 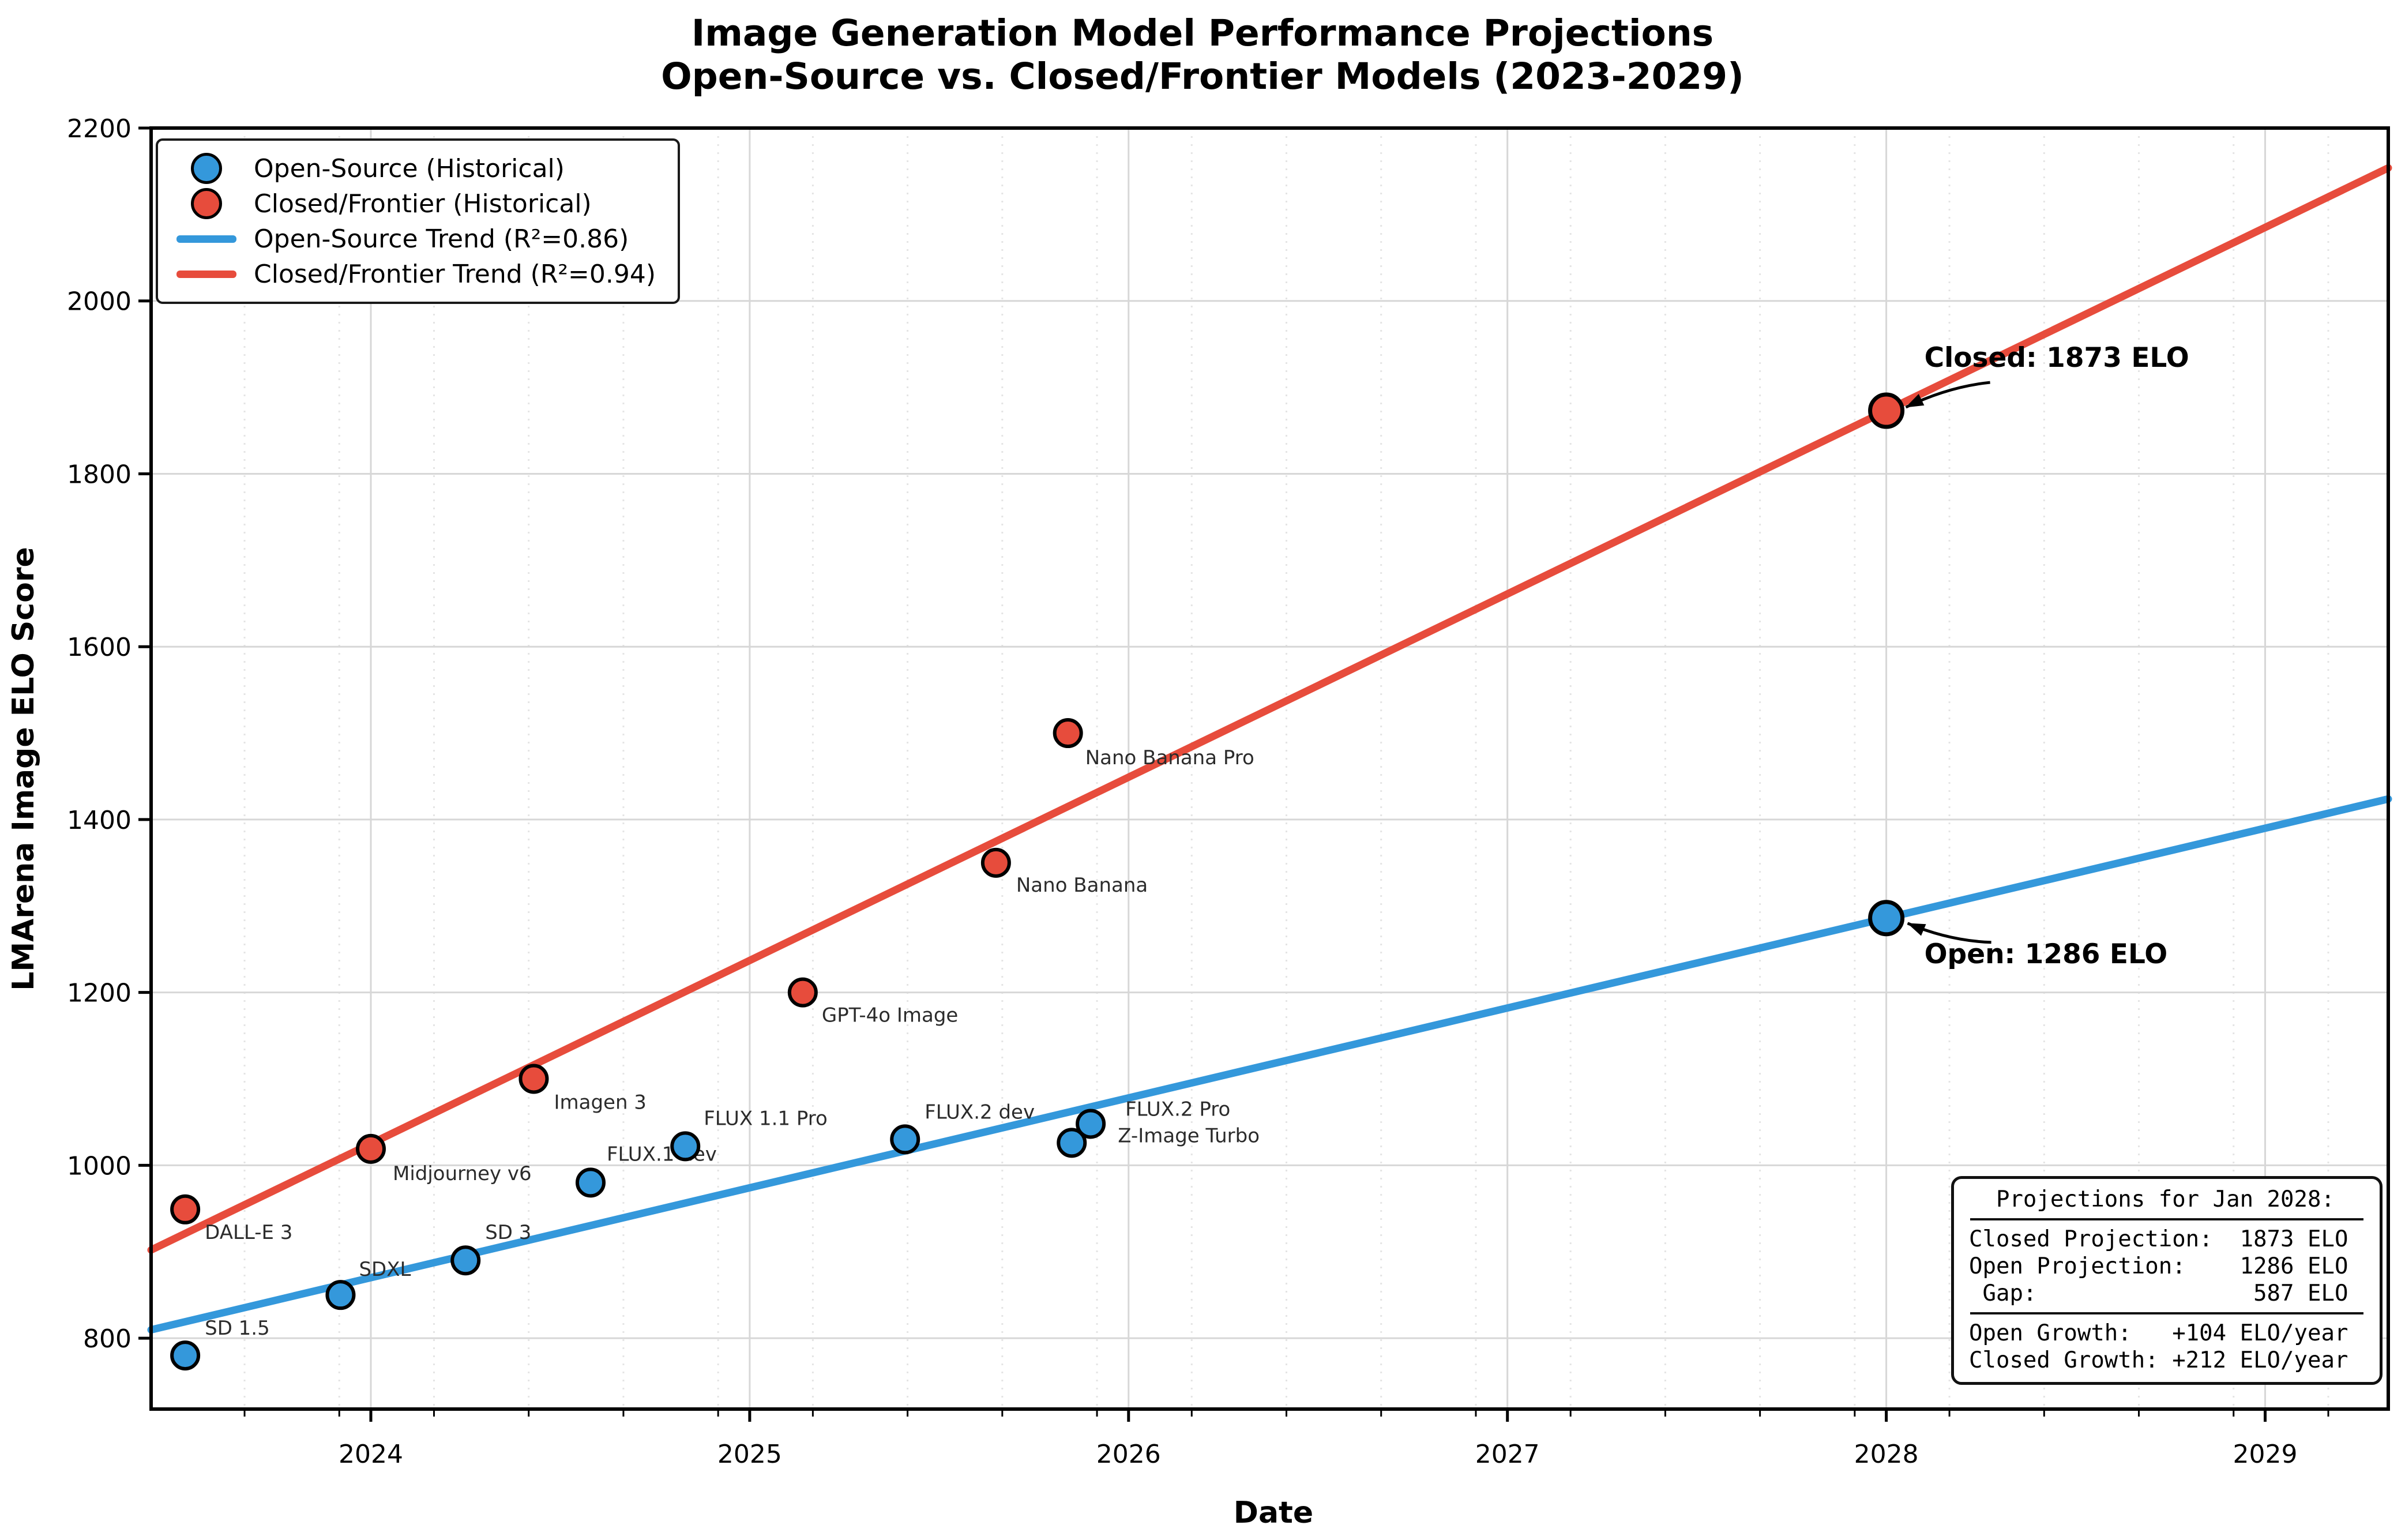 What do you see at coordinates (766, 1118) in the screenshot?
I see `point-label-flux-1-1-pro: FLUX 1.1 Pro` at bounding box center [766, 1118].